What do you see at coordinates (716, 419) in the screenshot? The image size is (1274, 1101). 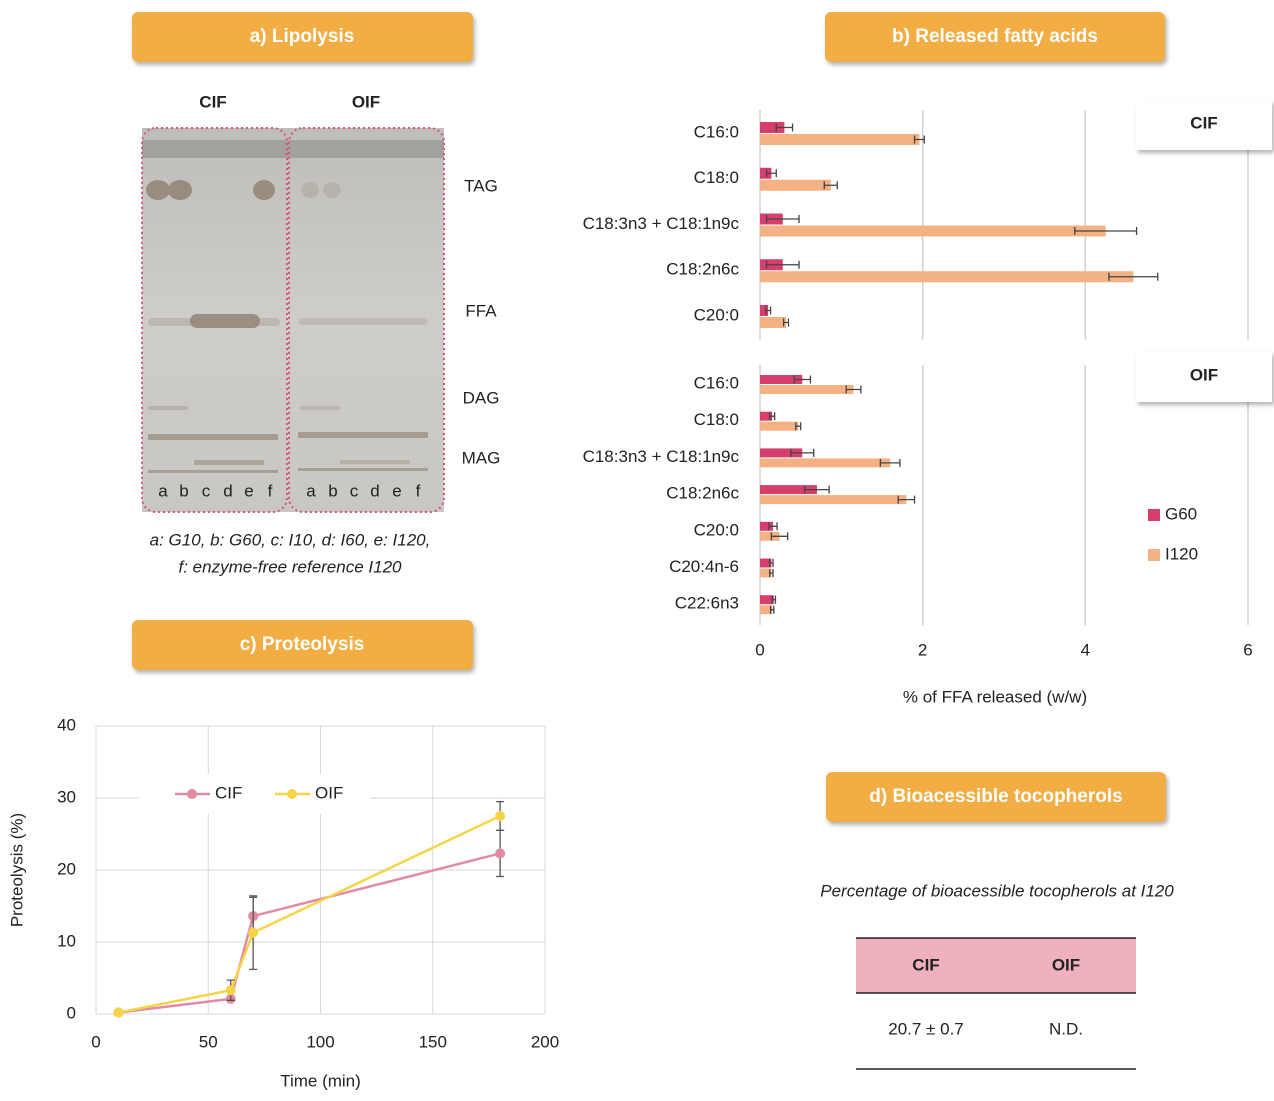 I see `y-tick-label: C18:0` at bounding box center [716, 419].